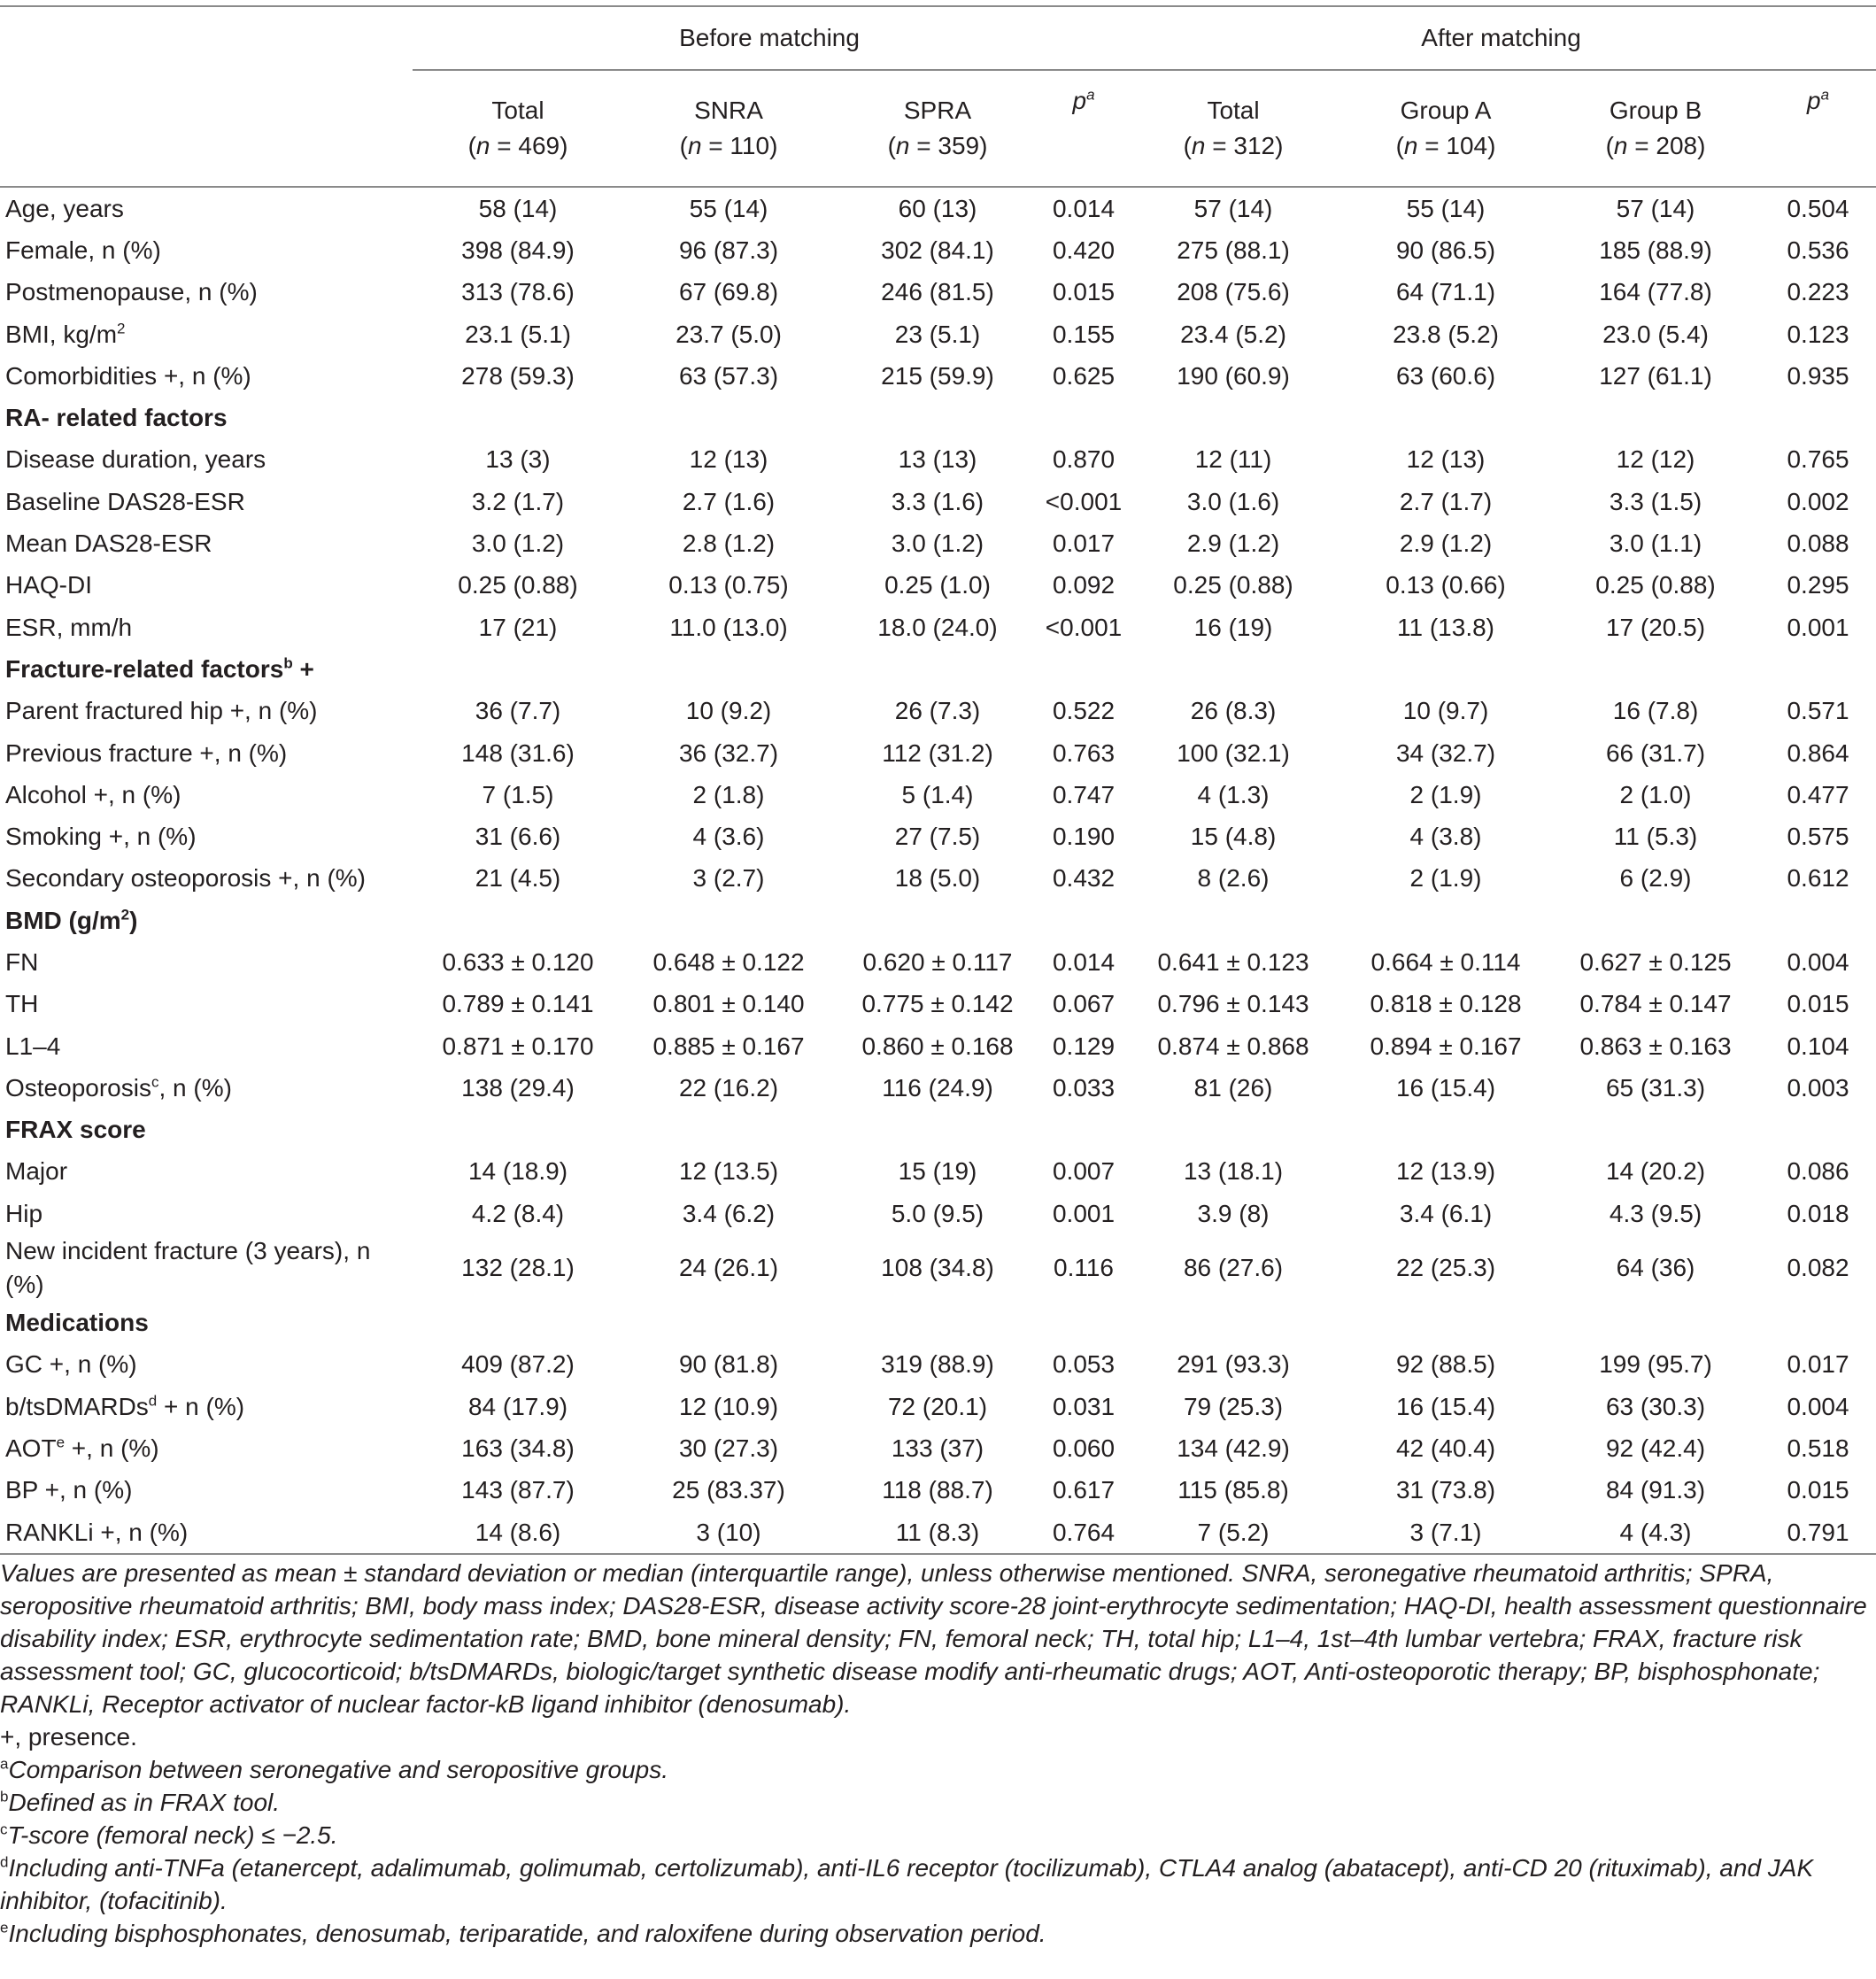 The width and height of the screenshot is (1876, 1979). I want to click on row-label-text: b/tsDMARDs, so click(77, 1406).